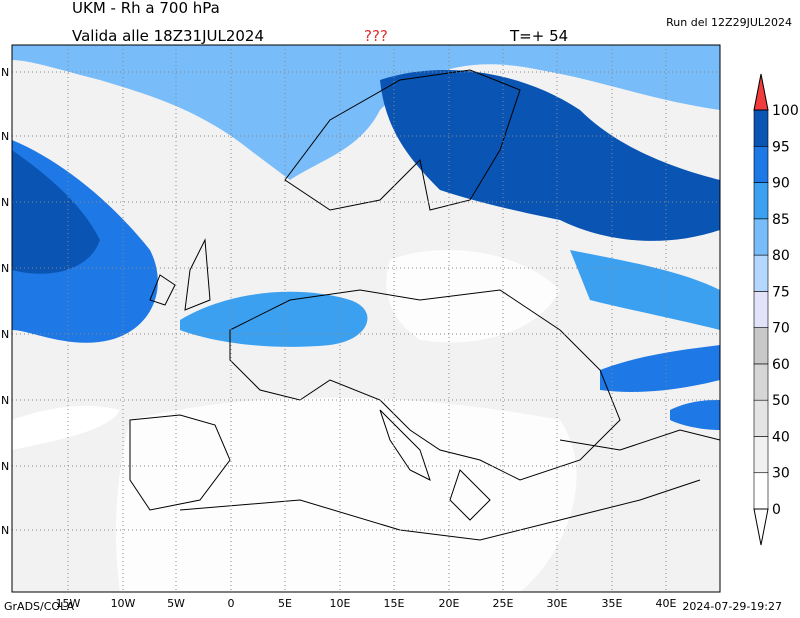 The width and height of the screenshot is (800, 618). Describe the element at coordinates (761, 527) in the screenshot. I see `colorbar-under` at that location.